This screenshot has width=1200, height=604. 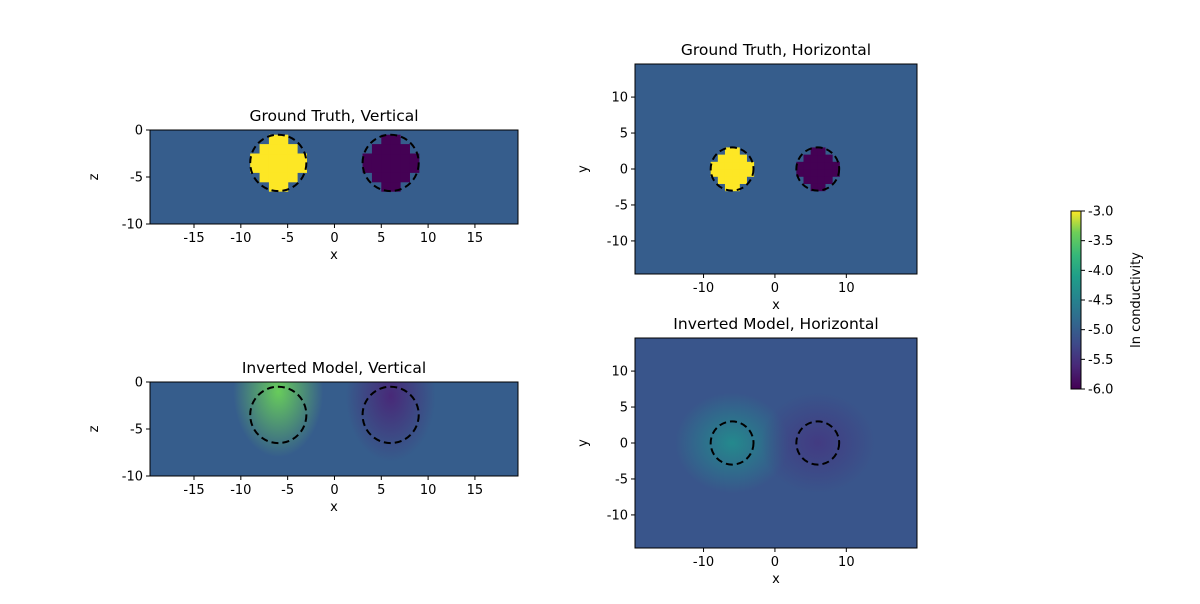 What do you see at coordinates (333, 116) in the screenshot?
I see `subplot-title: Ground Truth, Vertical` at bounding box center [333, 116].